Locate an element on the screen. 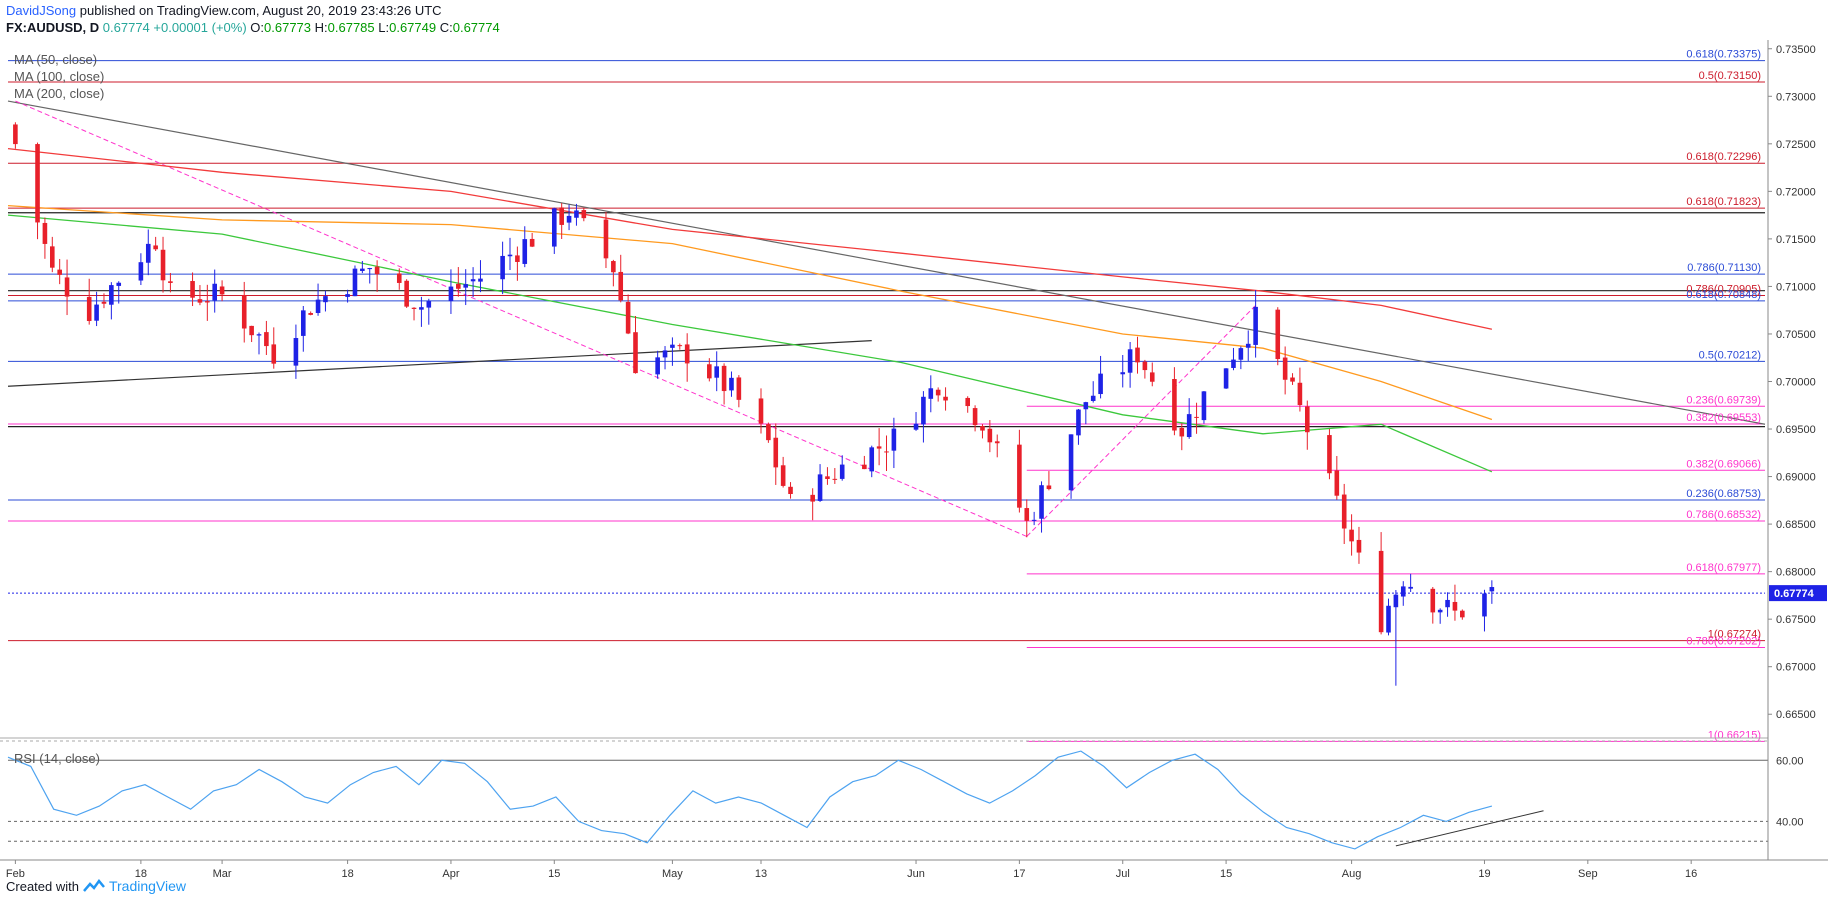  author-link: DavidJSong is located at coordinates (41, 10).